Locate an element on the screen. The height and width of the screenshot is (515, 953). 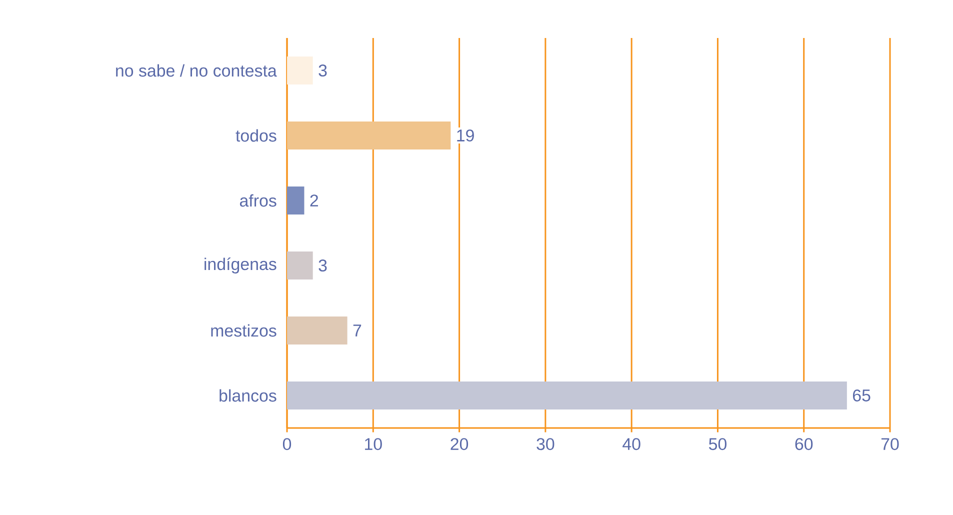
data-label: 2 is located at coordinates (314, 200).